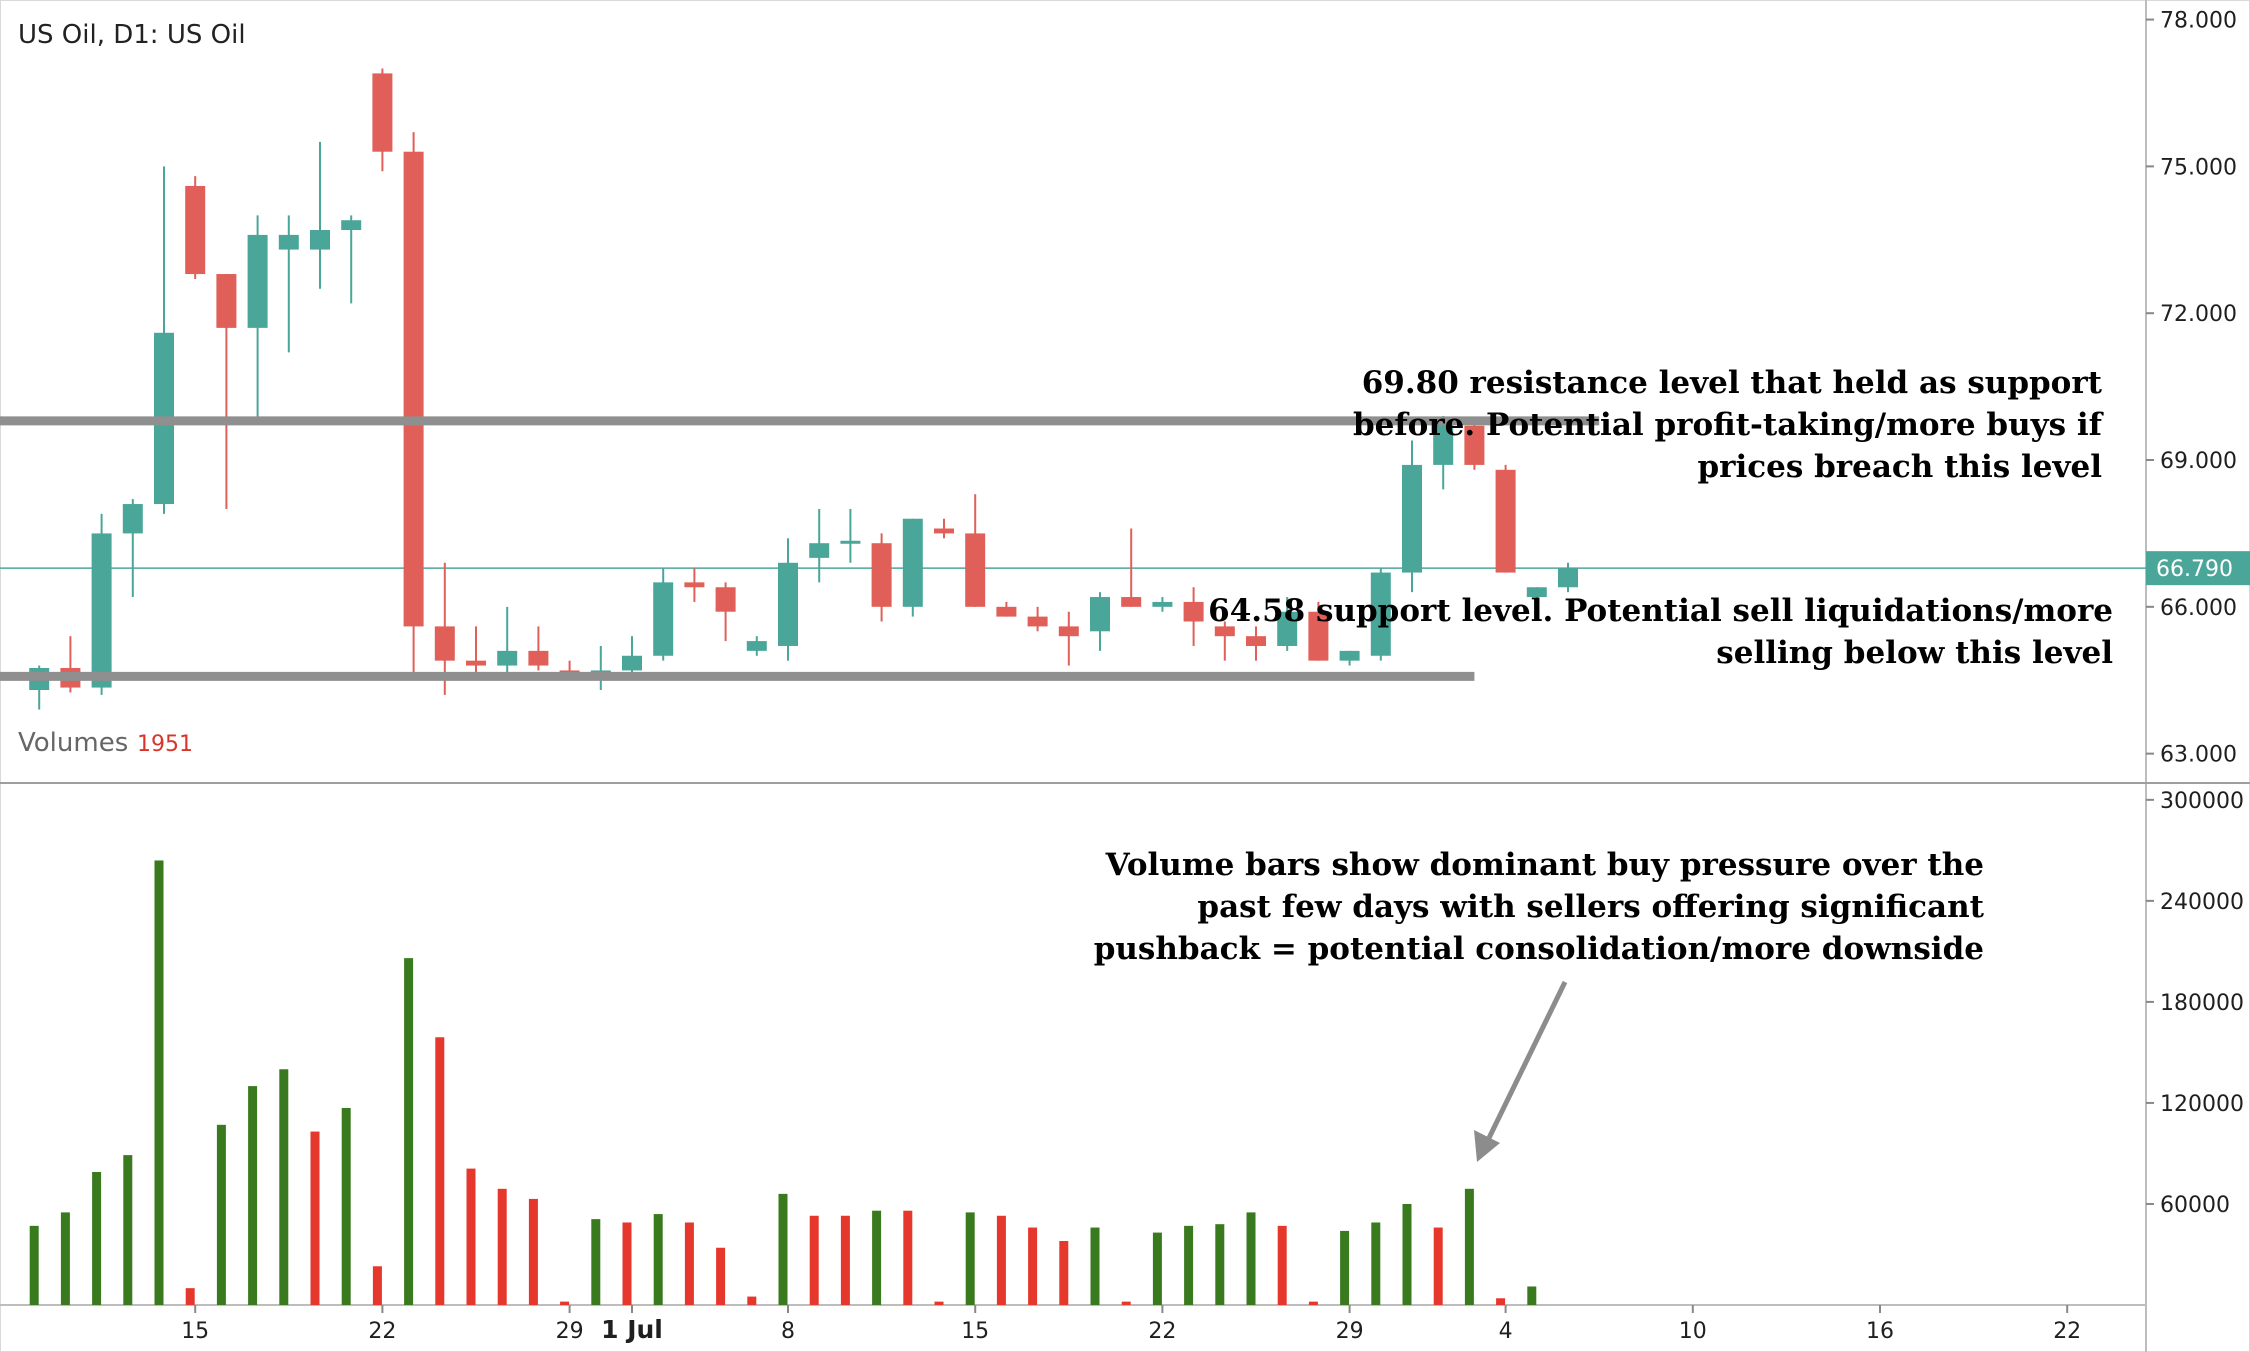 The height and width of the screenshot is (1352, 2250). I want to click on volume-tick-label: 60000, so click(2195, 1205).